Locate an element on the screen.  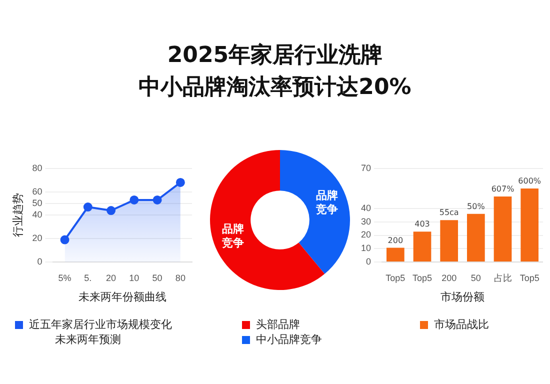
text: 55ca is located at coordinates (449, 213).